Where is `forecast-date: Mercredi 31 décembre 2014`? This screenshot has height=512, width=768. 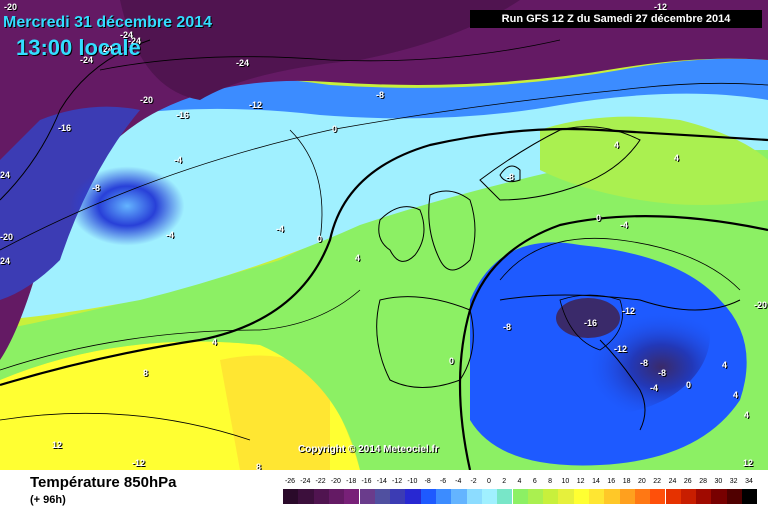
forecast-date: Mercredi 31 décembre 2014 is located at coordinates (108, 22).